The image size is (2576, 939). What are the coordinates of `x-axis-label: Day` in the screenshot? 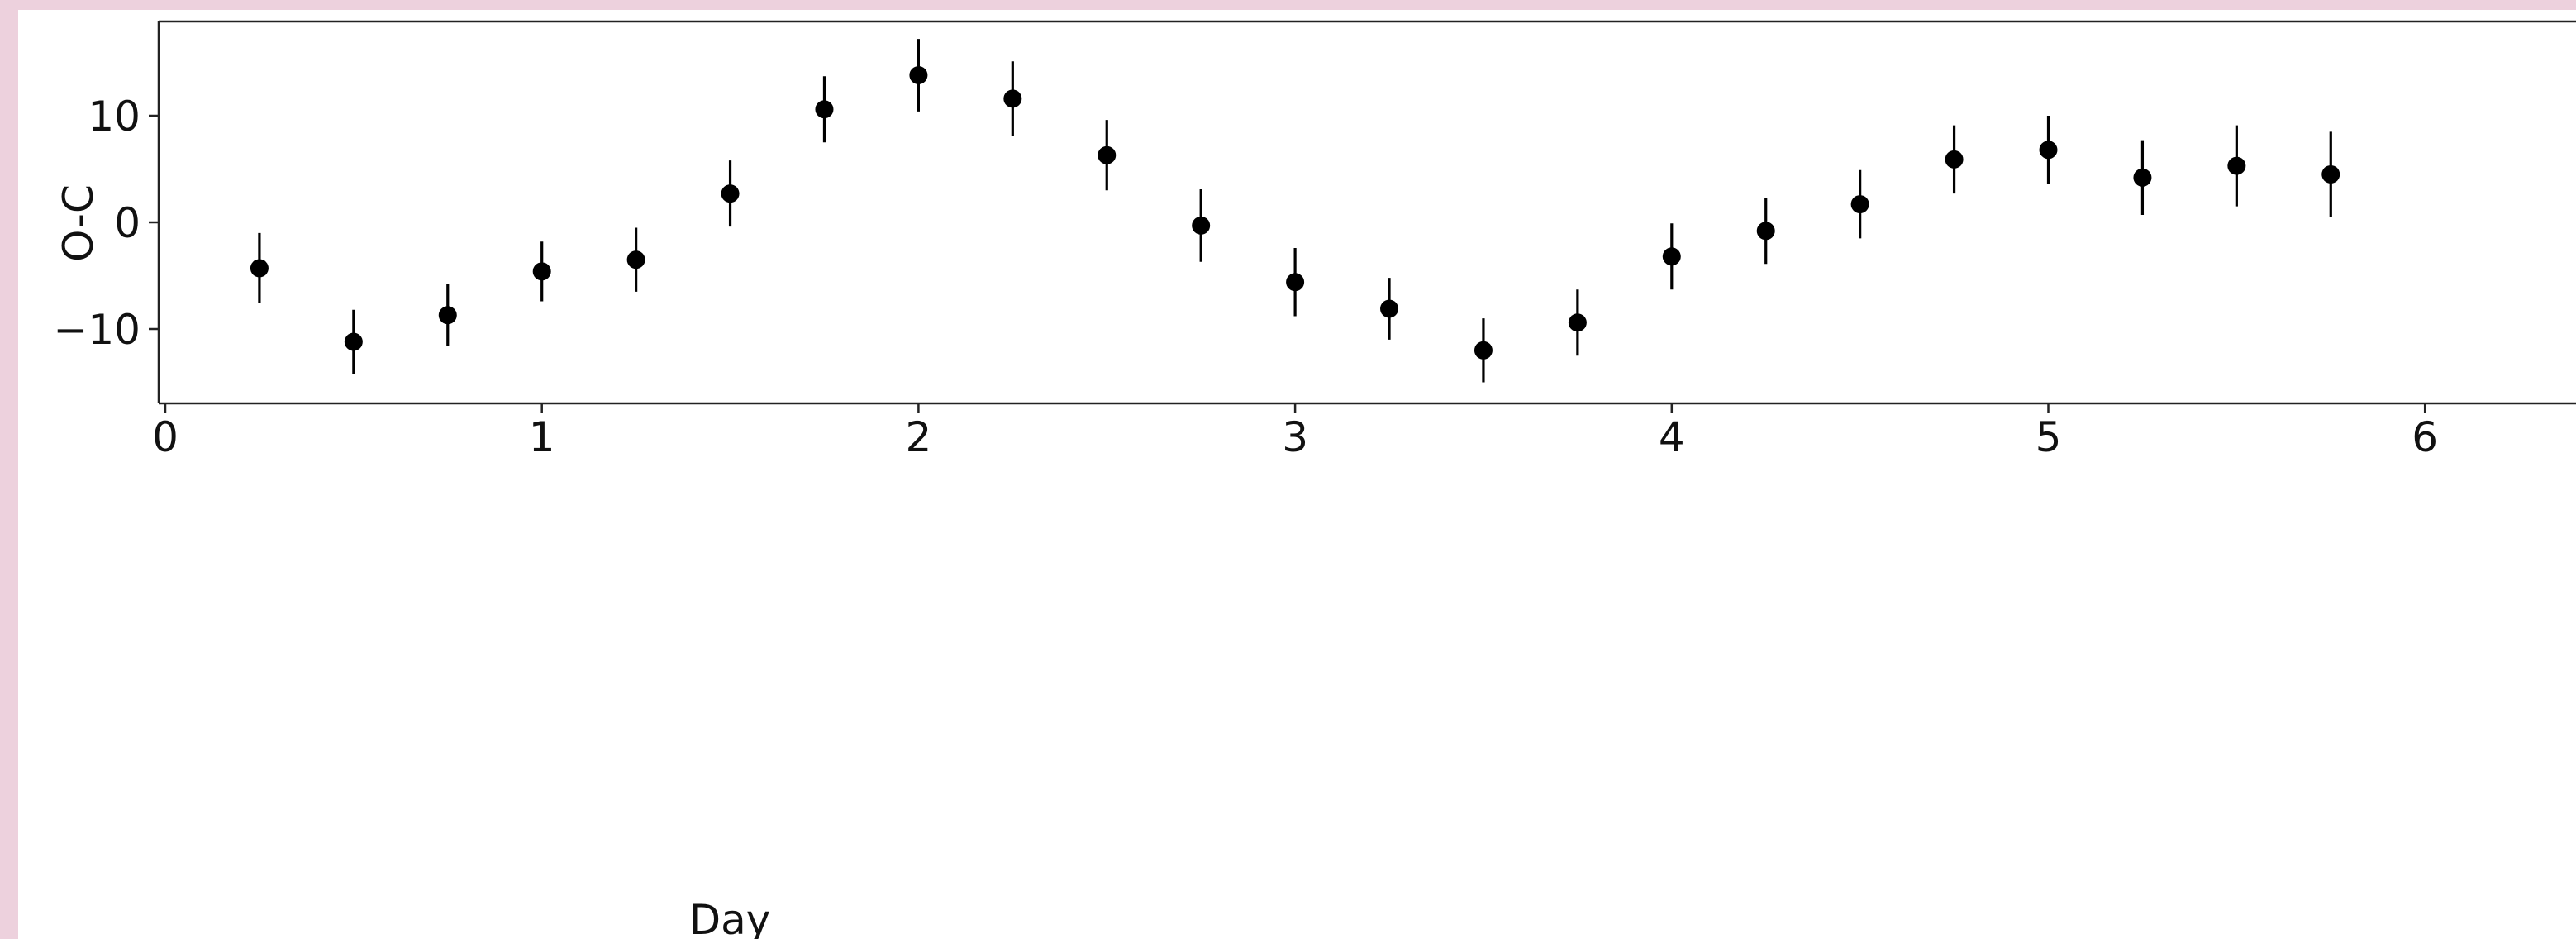 It's located at (730, 917).